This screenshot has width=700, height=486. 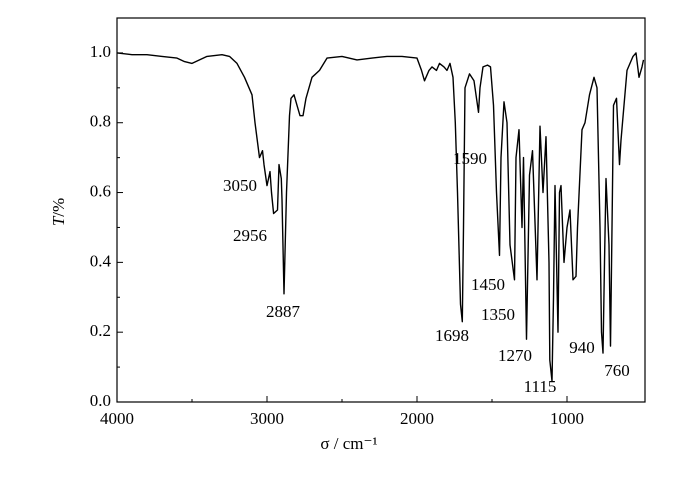 I want to click on peak-label: 2887, so click(x=283, y=311).